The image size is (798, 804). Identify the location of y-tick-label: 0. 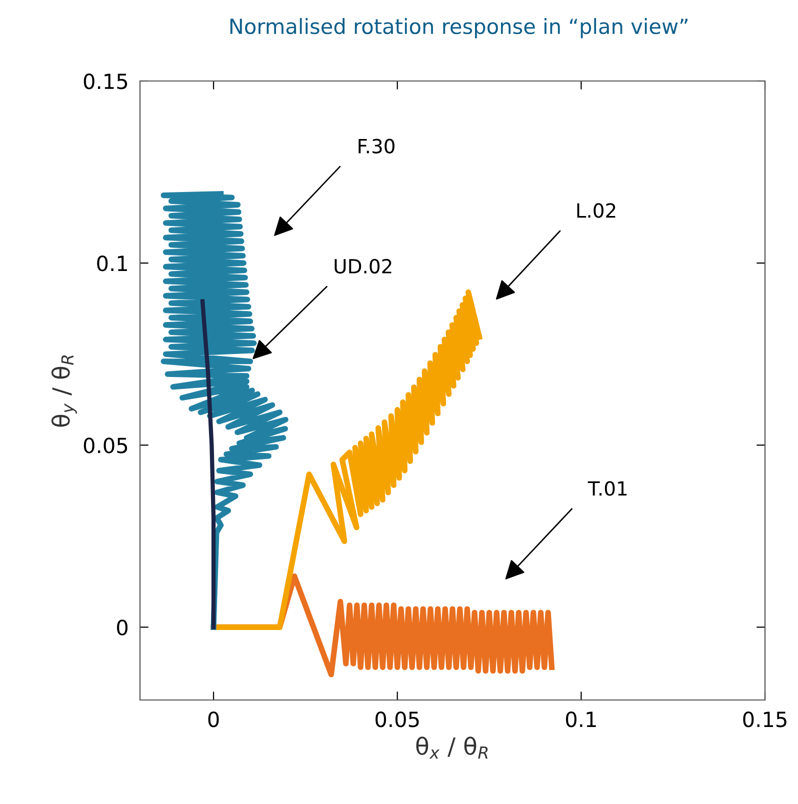
(122, 628).